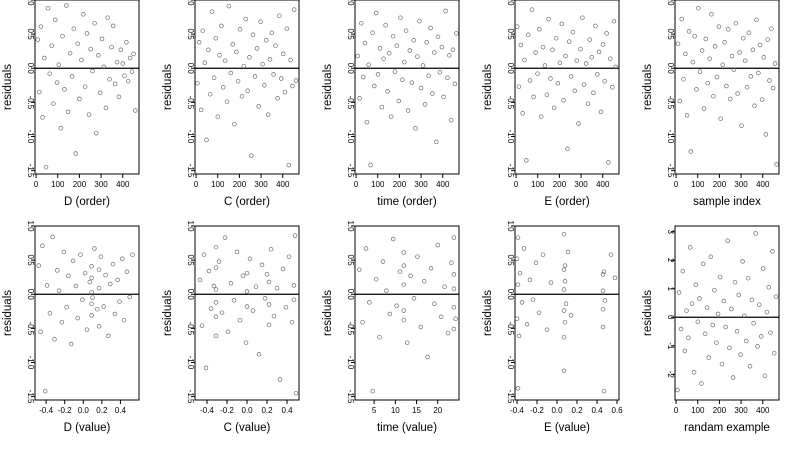 This screenshot has width=800, height=450. What do you see at coordinates (227, 410) in the screenshot?
I see `x-tick-label: -0.2` at bounding box center [227, 410].